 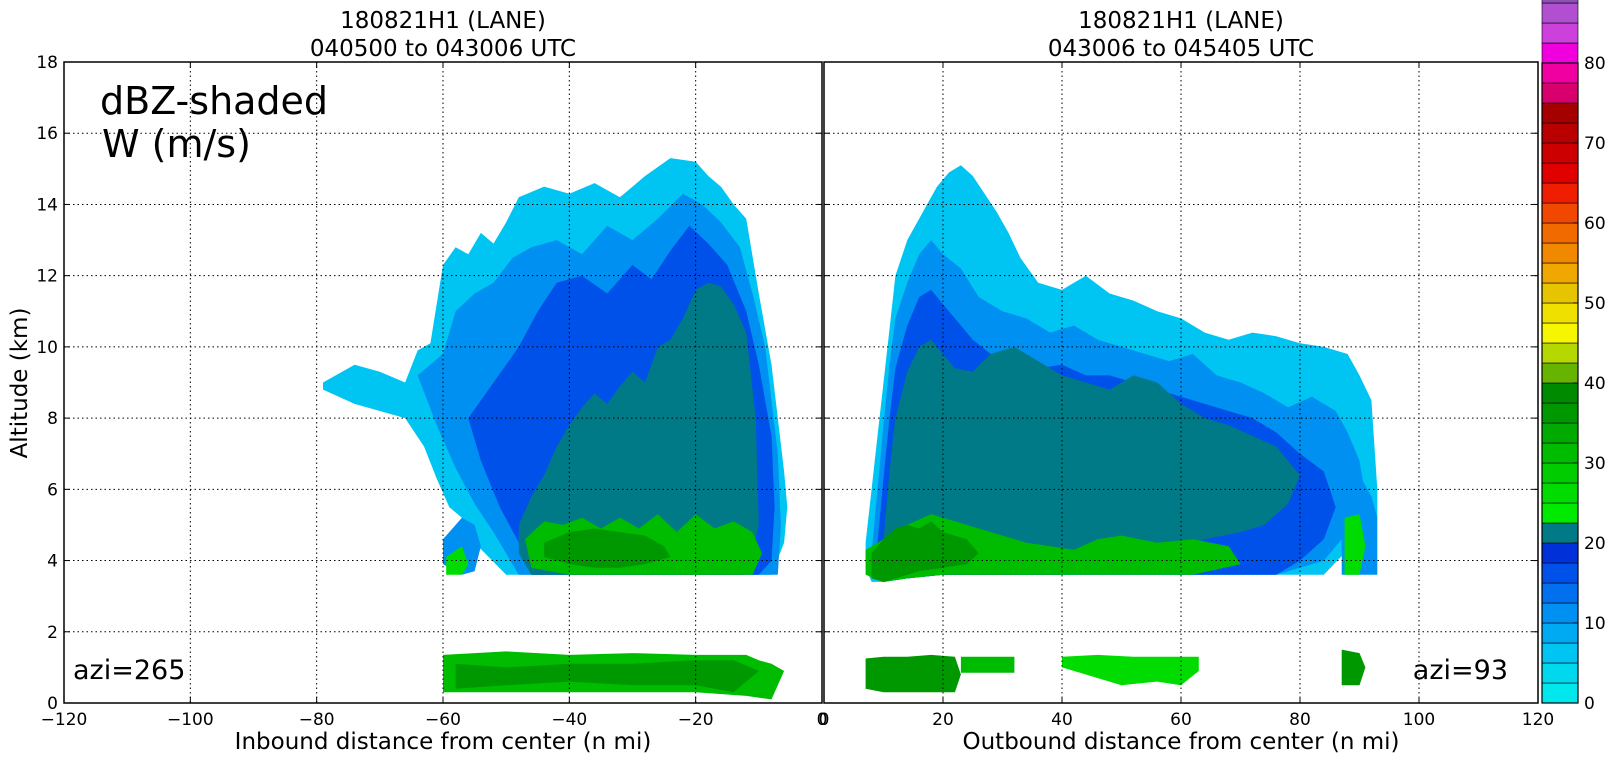 What do you see at coordinates (47, 134) in the screenshot?
I see `y-tick-label: 16` at bounding box center [47, 134].